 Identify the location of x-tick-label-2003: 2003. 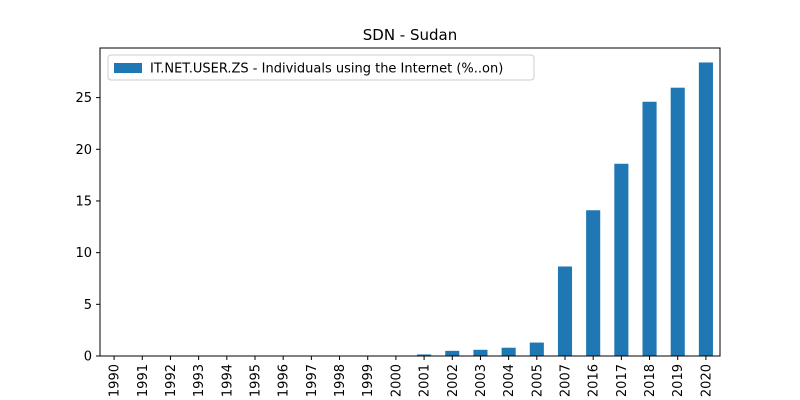
(481, 380).